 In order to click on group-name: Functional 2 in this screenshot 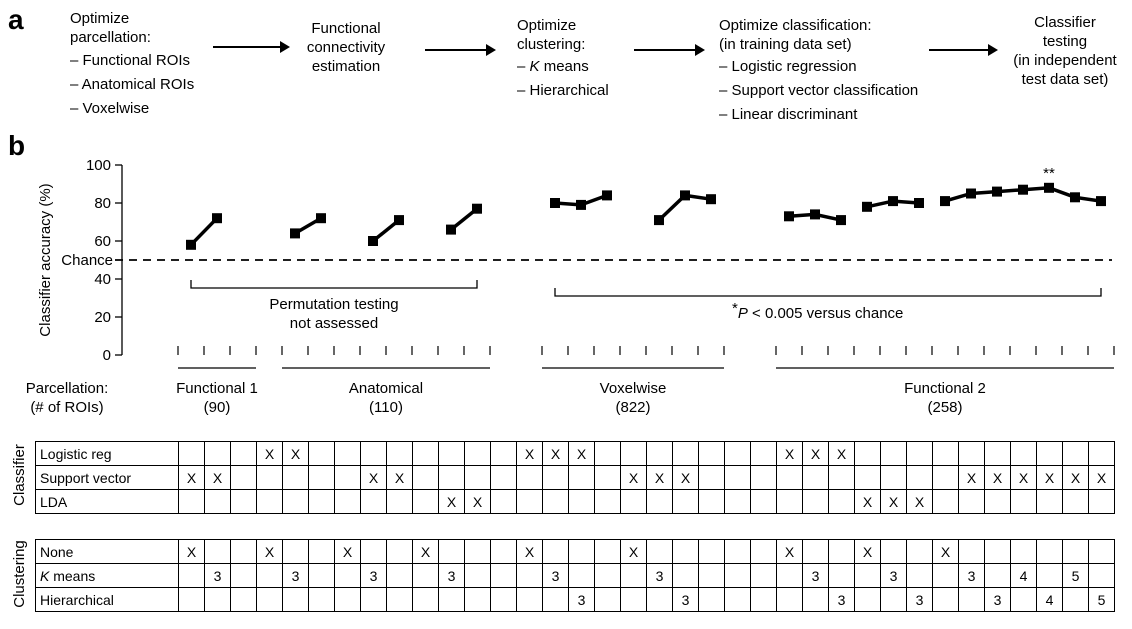, I will do `click(945, 388)`.